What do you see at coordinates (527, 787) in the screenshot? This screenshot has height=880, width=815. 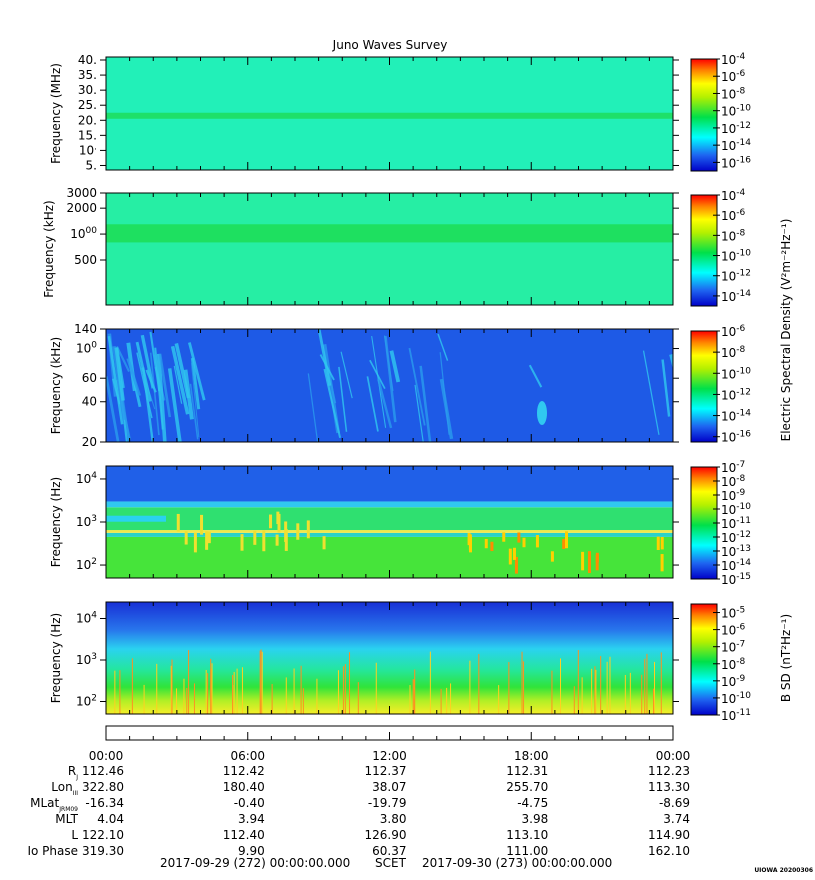 I see `ephemeris-value: 255.70` at bounding box center [527, 787].